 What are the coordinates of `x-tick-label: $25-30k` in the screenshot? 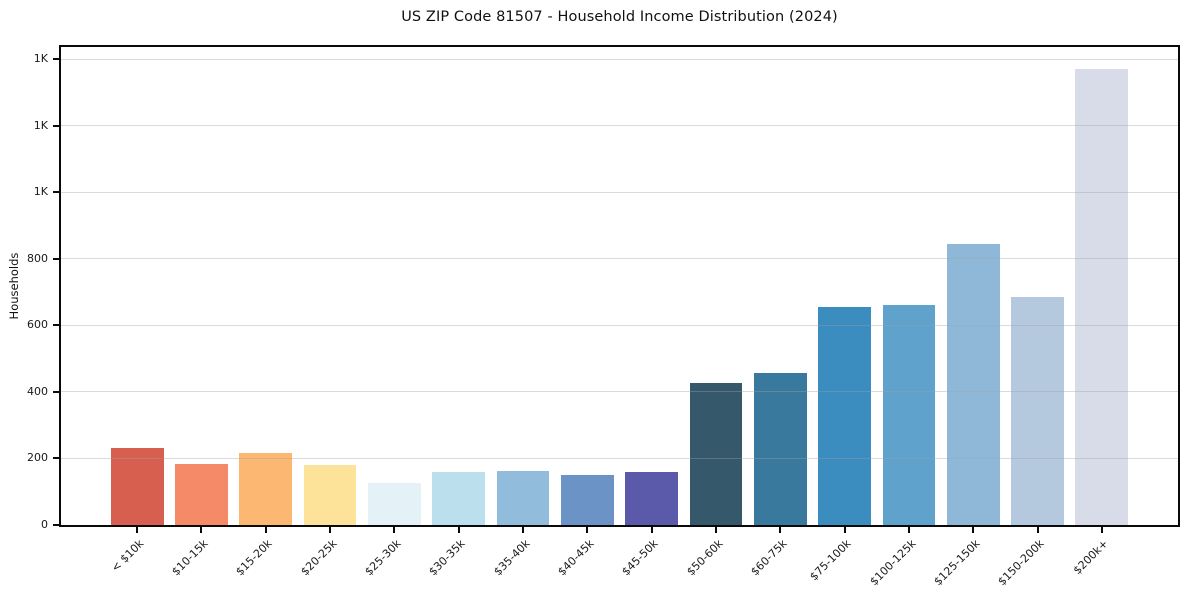 It's located at (383, 558).